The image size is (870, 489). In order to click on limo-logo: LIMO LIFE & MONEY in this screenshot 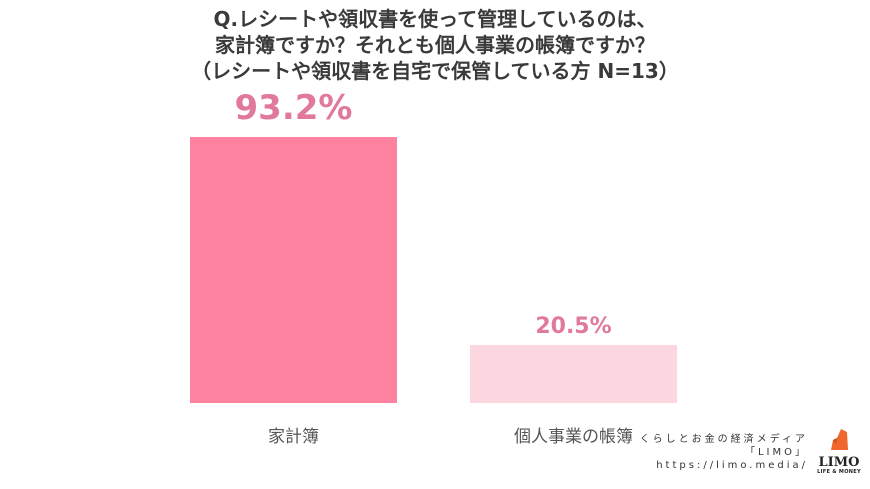, I will do `click(839, 451)`.